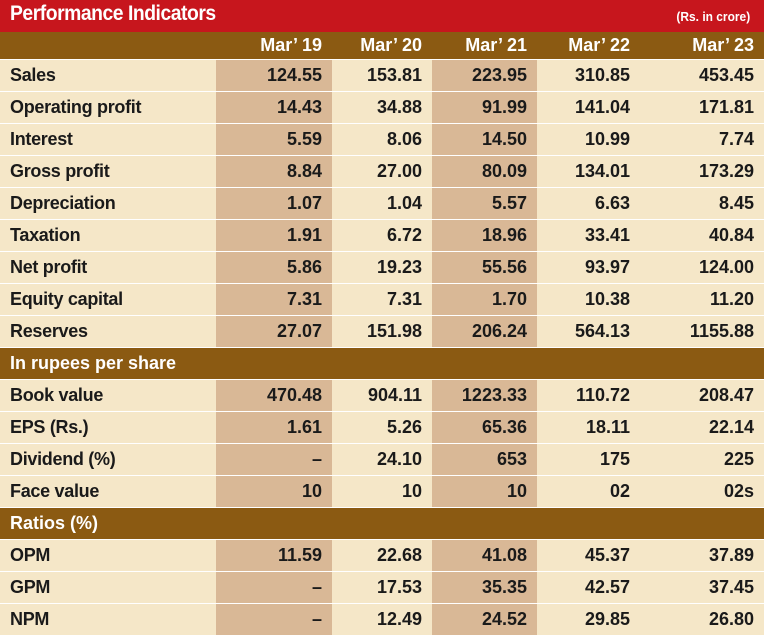 The width and height of the screenshot is (764, 643). I want to click on cell-value: 27.07, so click(274, 331).